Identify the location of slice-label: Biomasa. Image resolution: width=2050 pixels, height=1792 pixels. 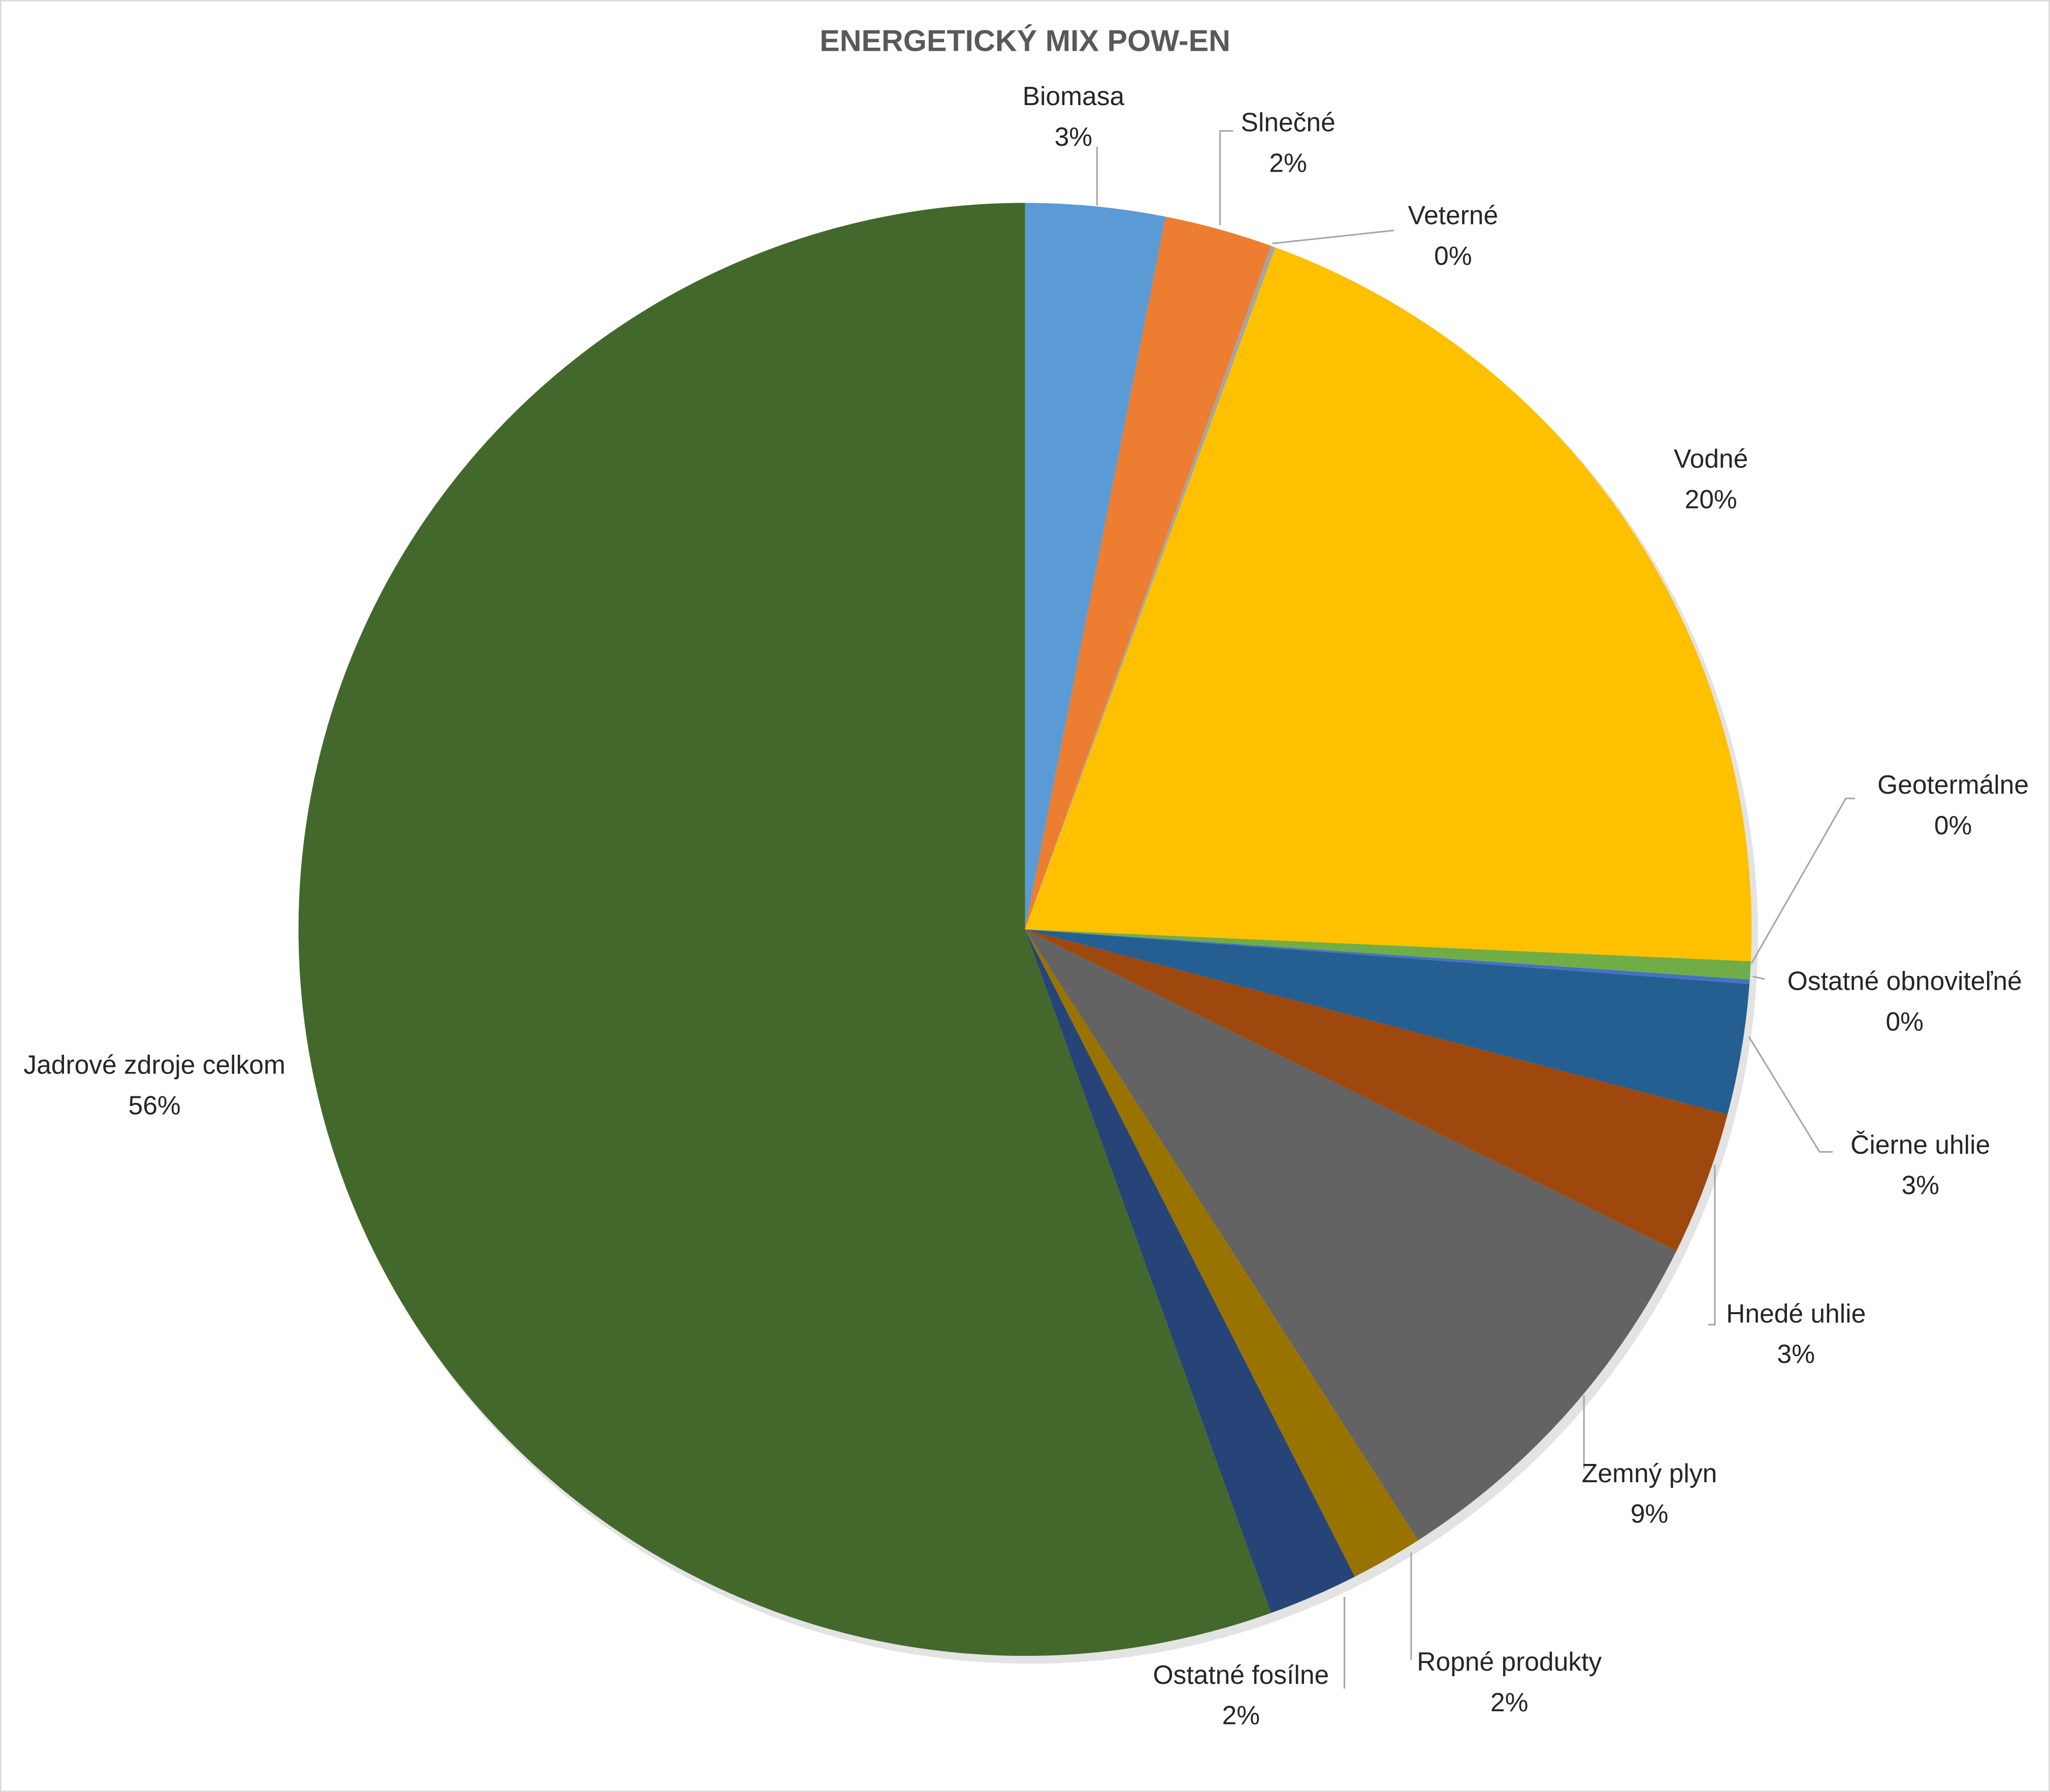
(1074, 96).